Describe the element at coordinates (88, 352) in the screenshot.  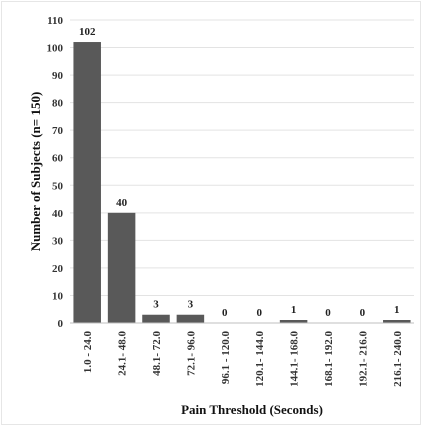
I see `x-tick-label-0: 1.0 - 24.0` at that location.